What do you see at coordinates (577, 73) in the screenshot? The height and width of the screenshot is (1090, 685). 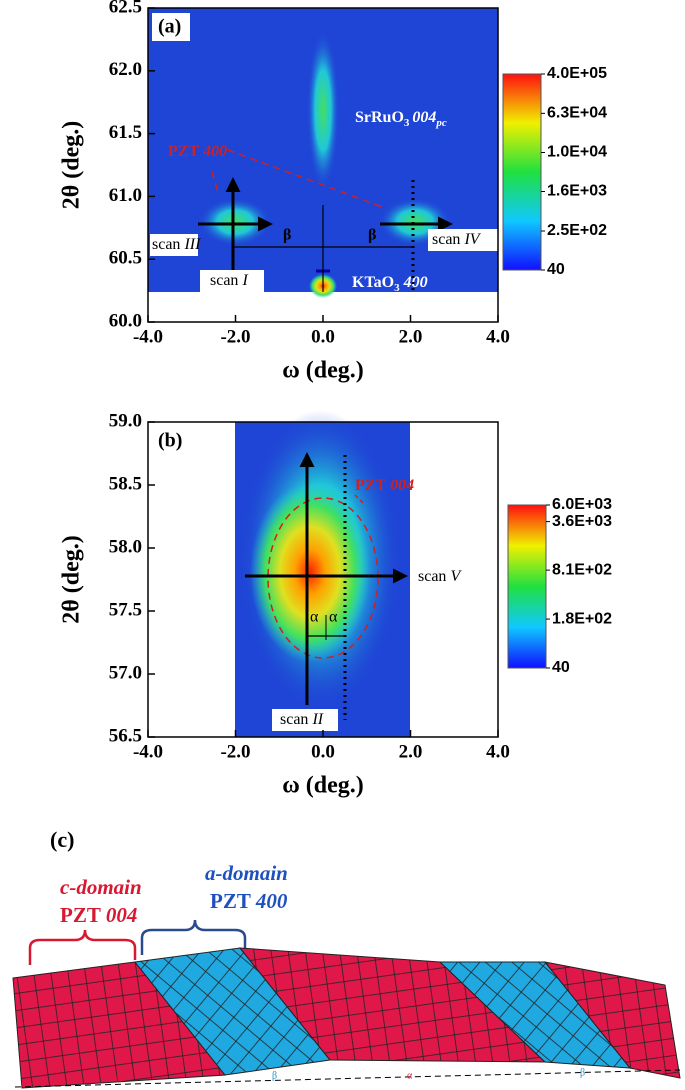 I see `colorbar-label: 4.0E+05` at bounding box center [577, 73].